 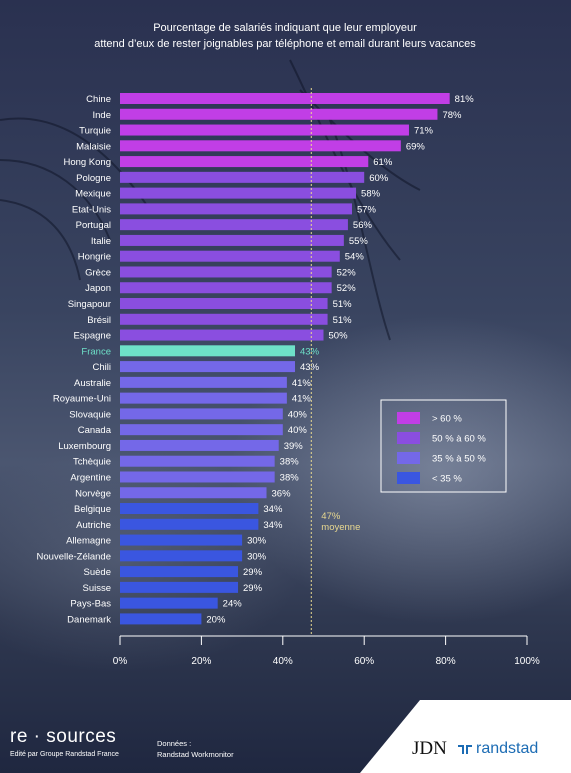 What do you see at coordinates (282, 493) in the screenshot?
I see `data-label: 36%` at bounding box center [282, 493].